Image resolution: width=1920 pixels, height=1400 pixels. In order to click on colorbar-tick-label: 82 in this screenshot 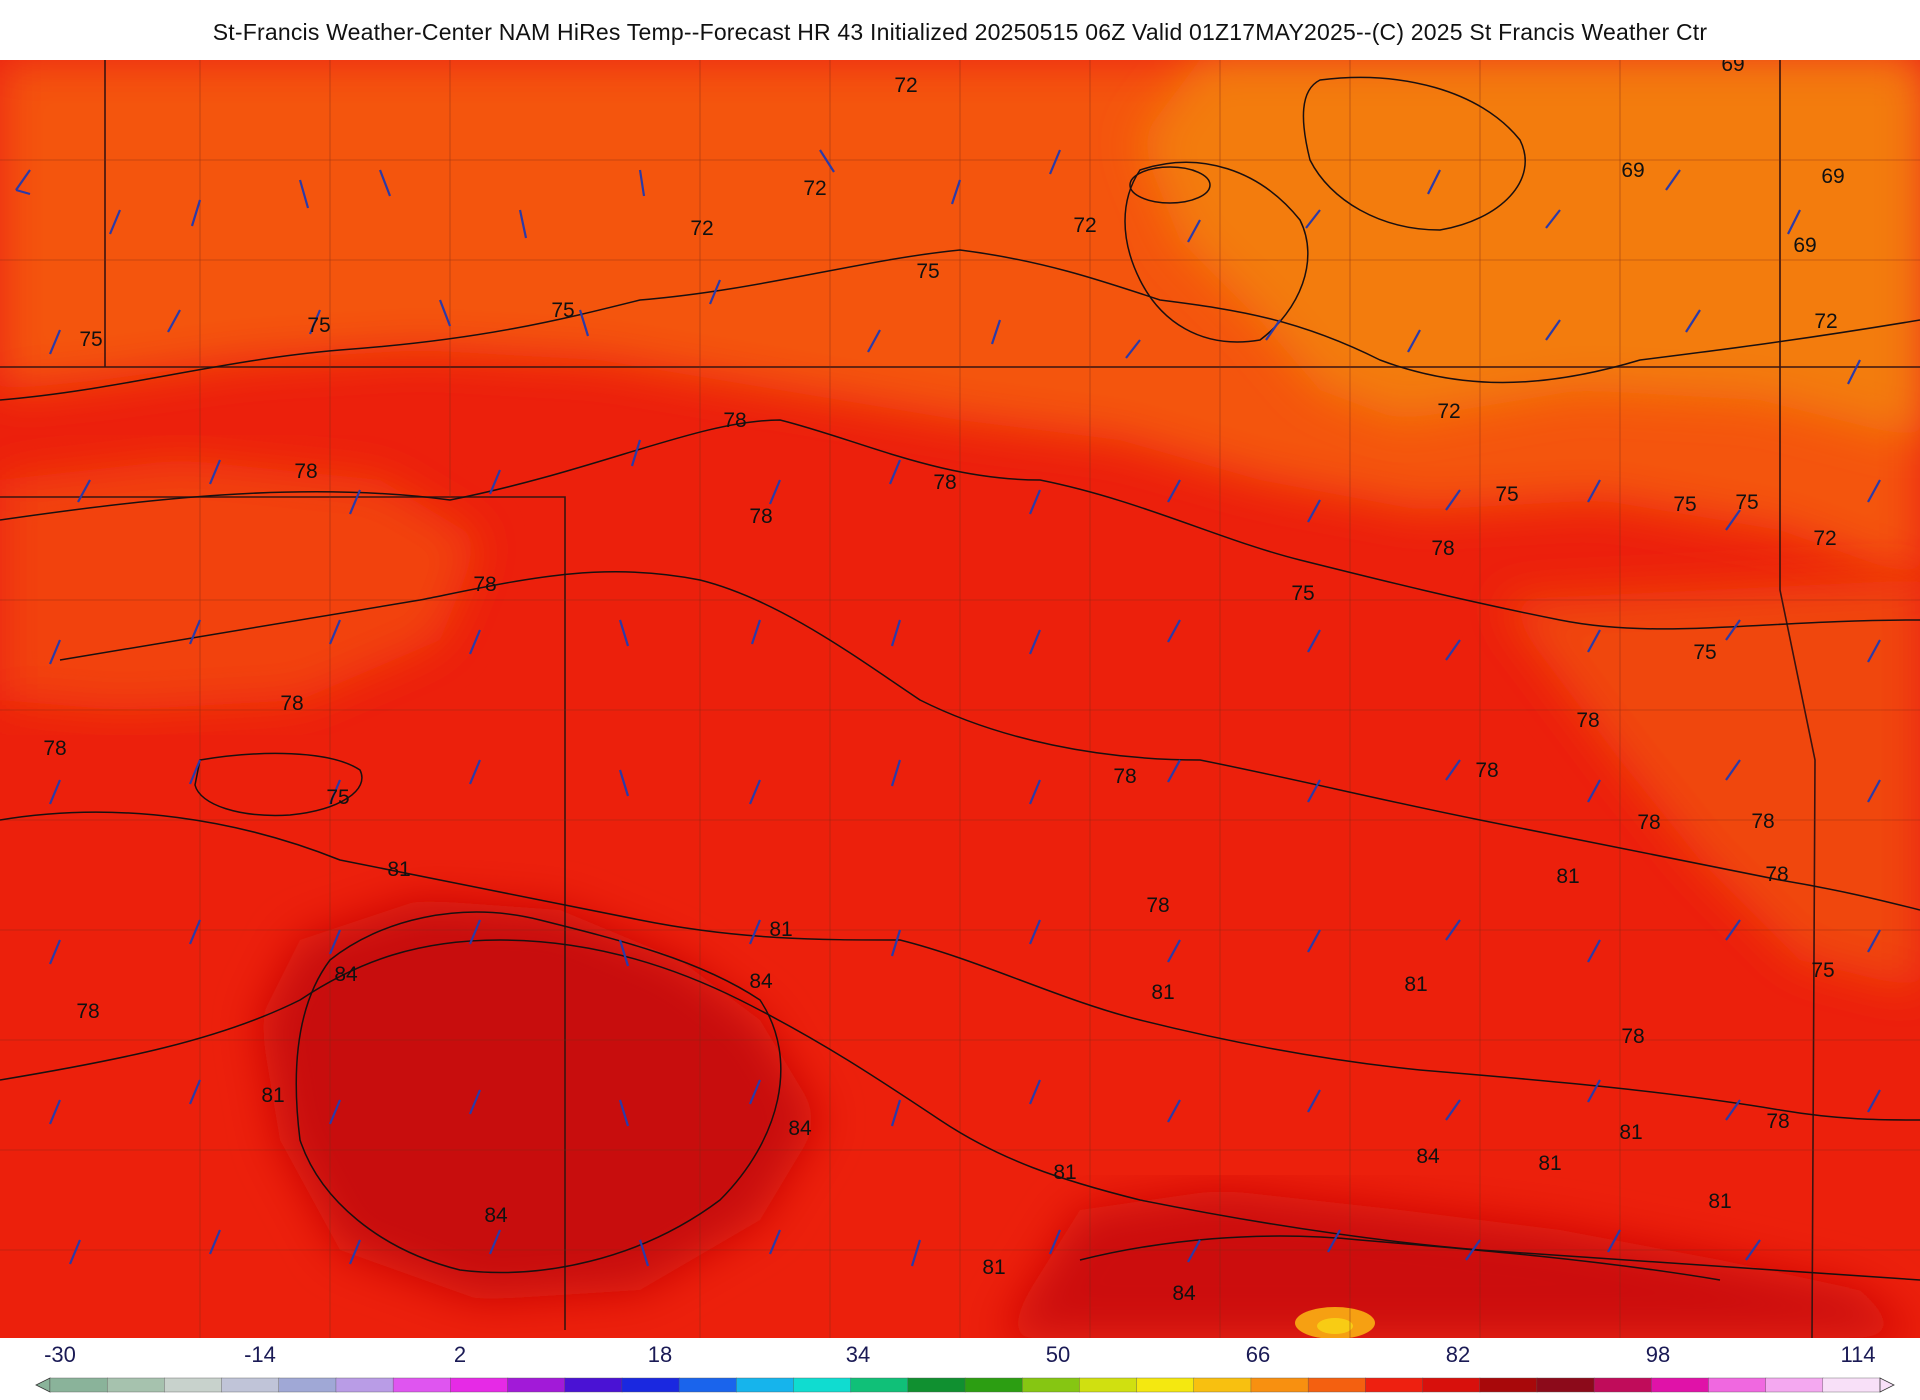, I will do `click(1458, 1354)`.